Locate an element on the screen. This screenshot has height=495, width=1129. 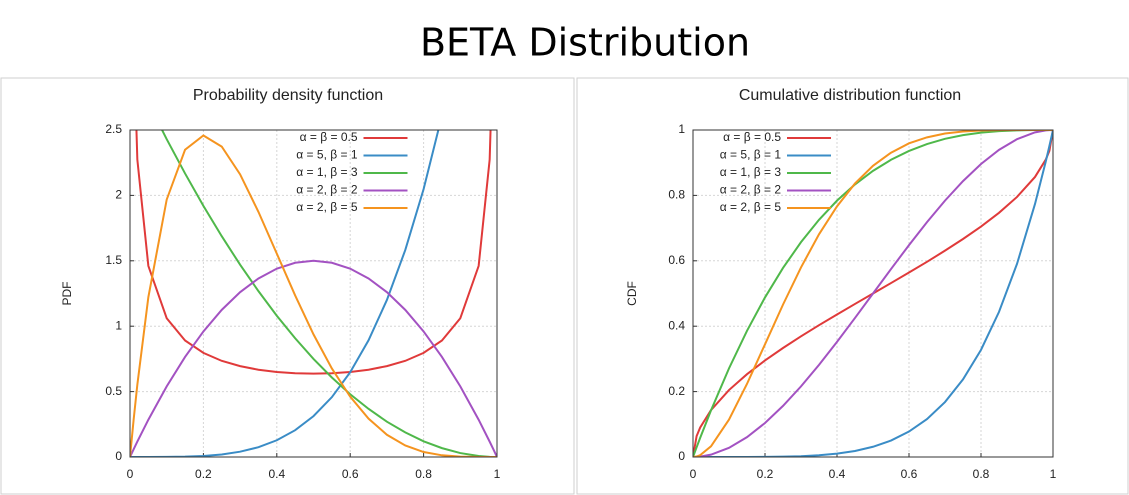
y-tick-label: 2 is located at coordinates (118, 195).